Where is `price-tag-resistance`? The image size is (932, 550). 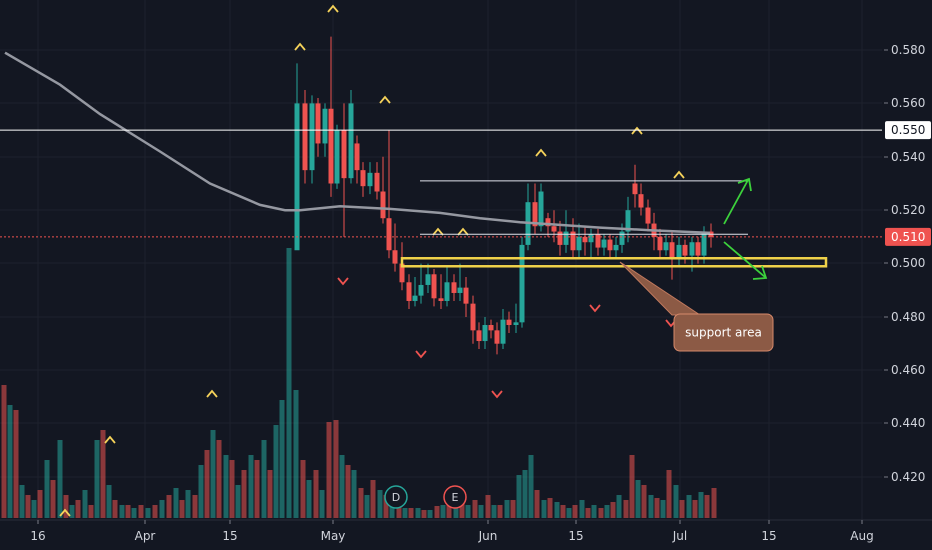 price-tag-resistance is located at coordinates (908, 130).